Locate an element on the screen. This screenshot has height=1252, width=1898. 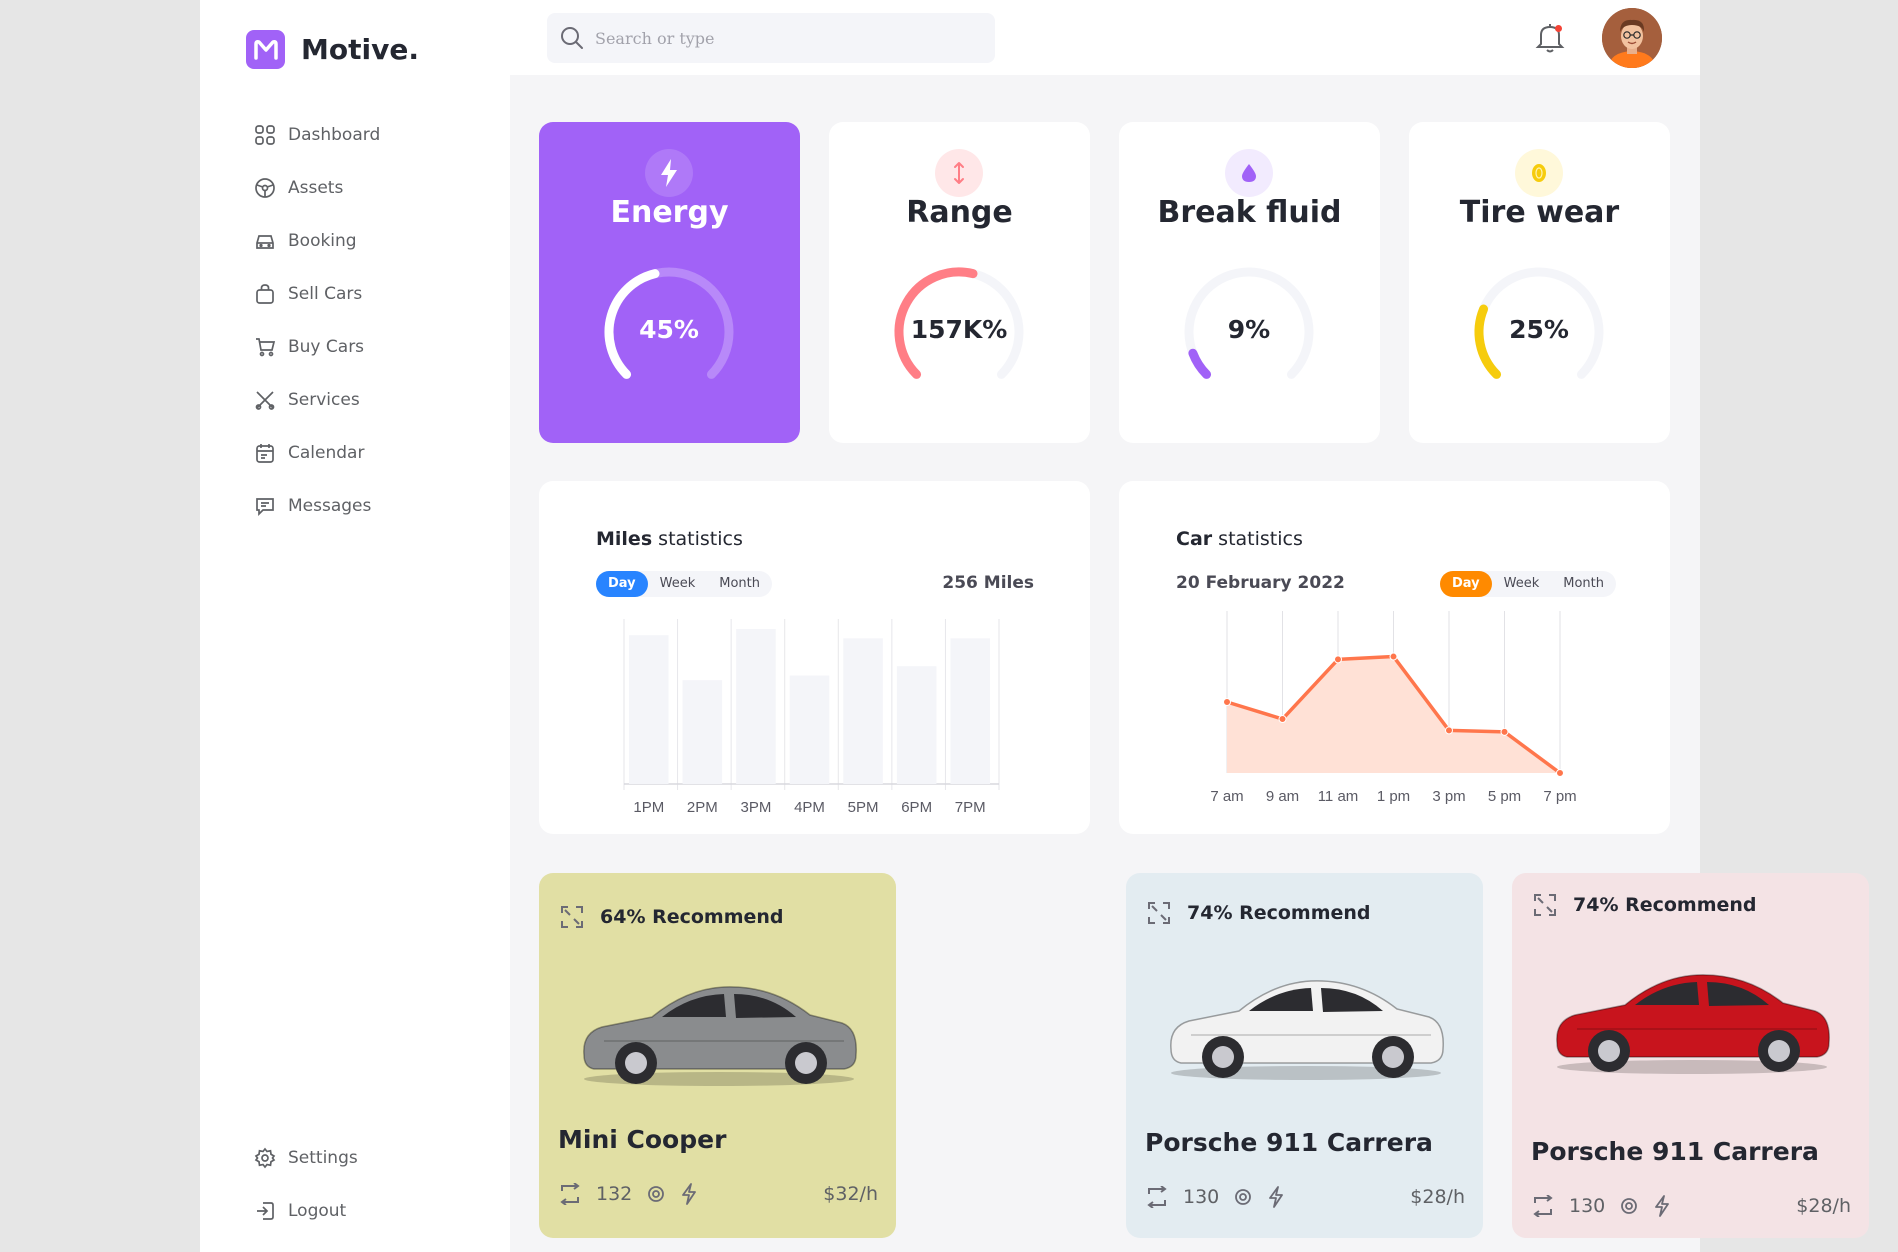
x-tick-label: 9 am is located at coordinates (1282, 796).